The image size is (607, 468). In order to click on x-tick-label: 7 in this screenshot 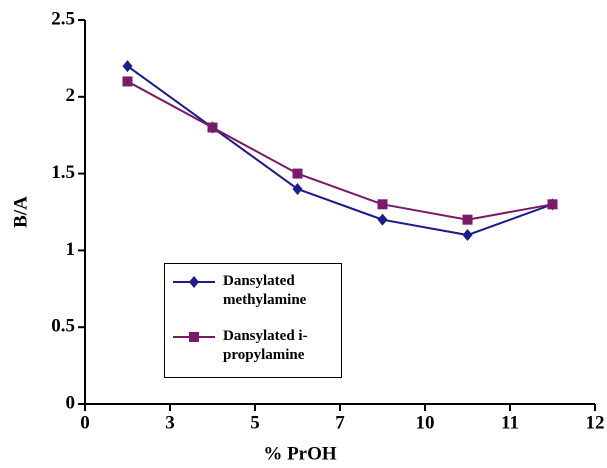, I will do `click(340, 422)`.